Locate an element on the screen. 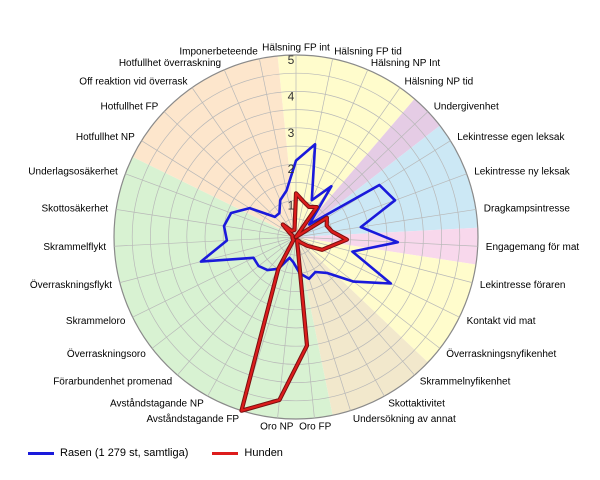 The width and height of the screenshot is (600, 480). tick-label-2: 2 is located at coordinates (291, 169).